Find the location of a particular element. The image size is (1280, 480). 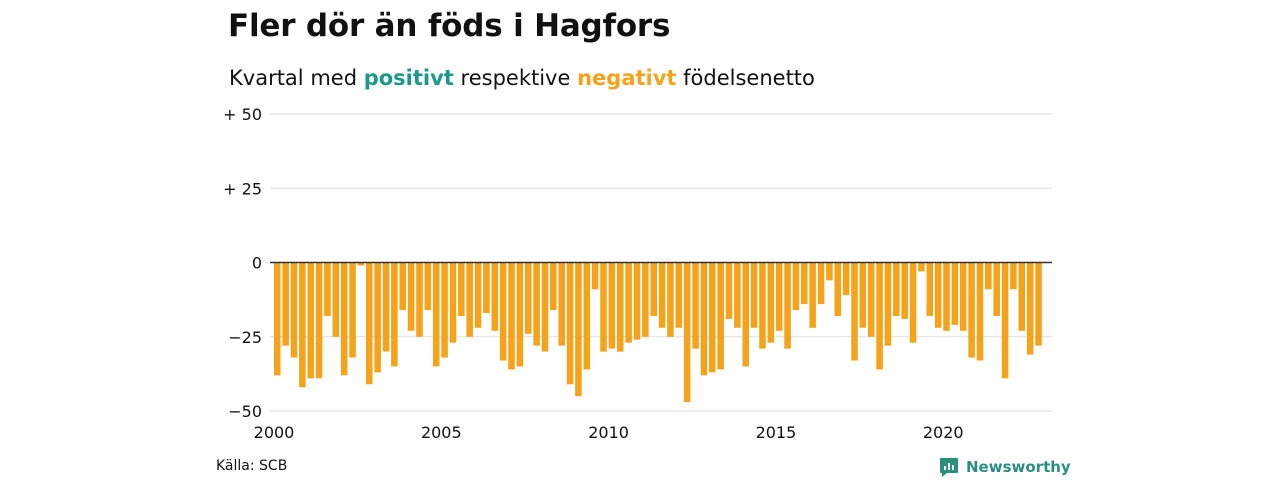

subtitle-positive-label: positivt is located at coordinates (408, 78).